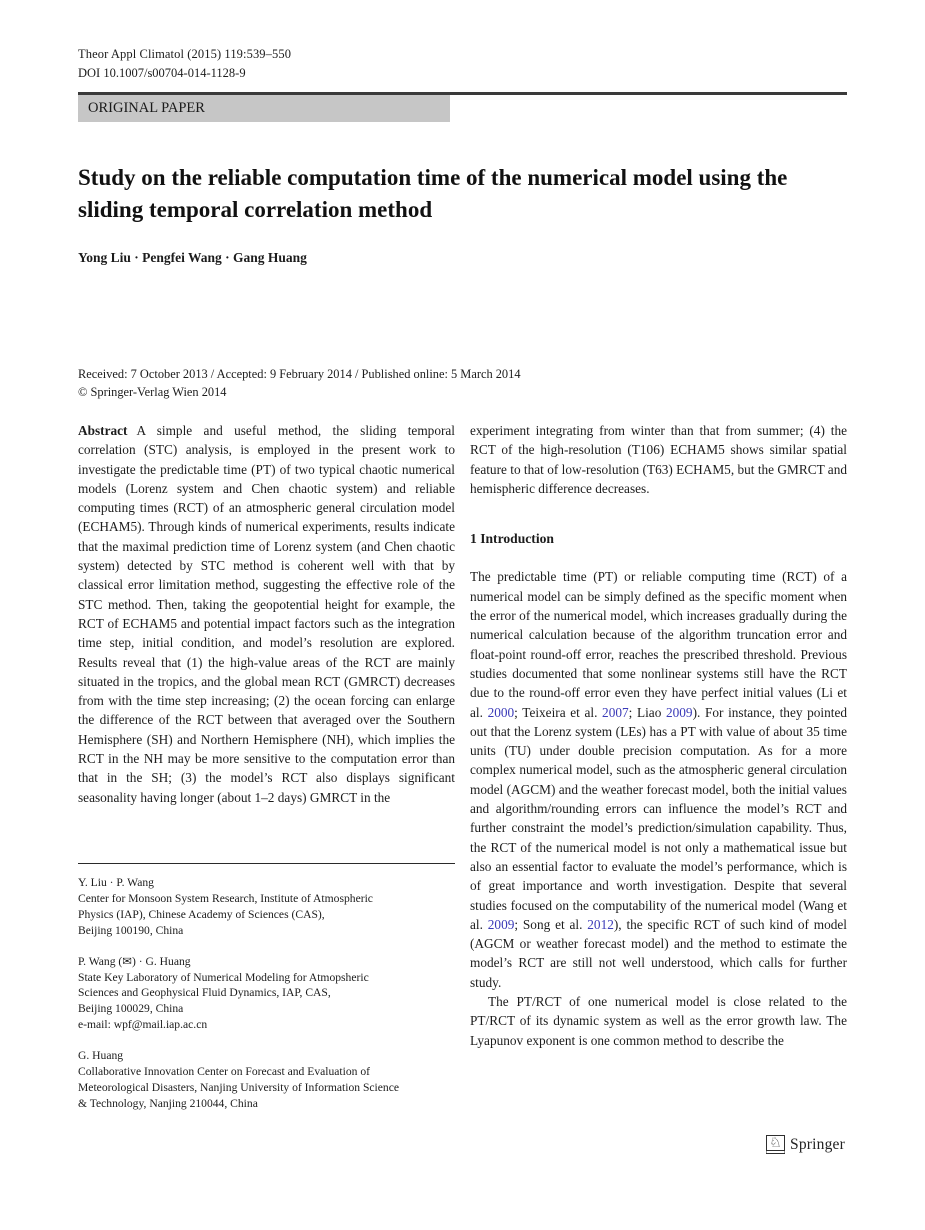 Image resolution: width=925 pixels, height=1230 pixels. What do you see at coordinates (775, 1144) in the screenshot?
I see `springer-horse-icon: ♘` at bounding box center [775, 1144].